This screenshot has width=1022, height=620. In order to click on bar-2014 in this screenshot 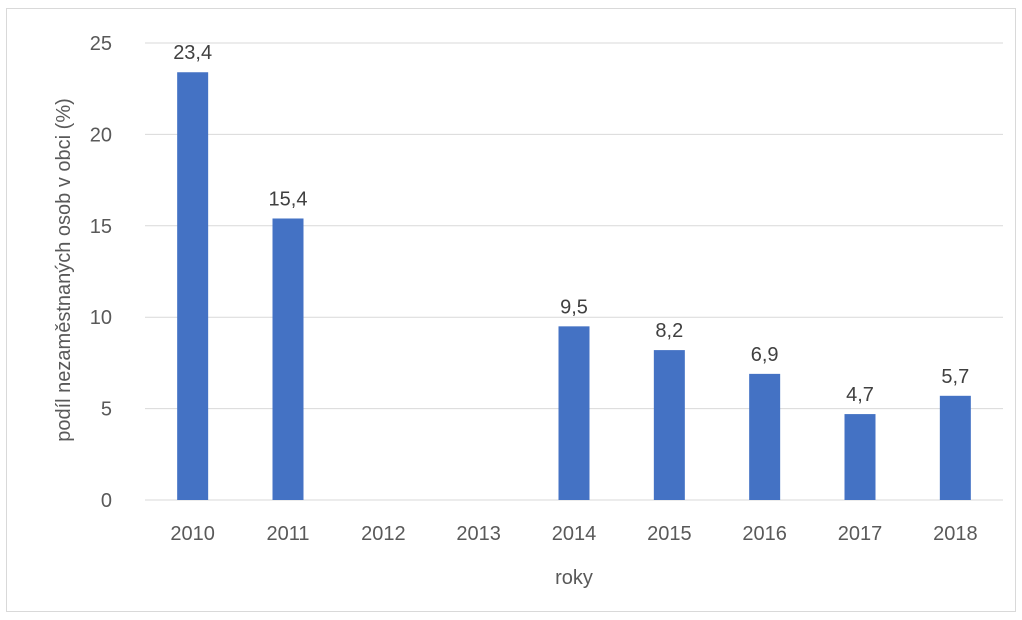, I will do `click(574, 413)`.